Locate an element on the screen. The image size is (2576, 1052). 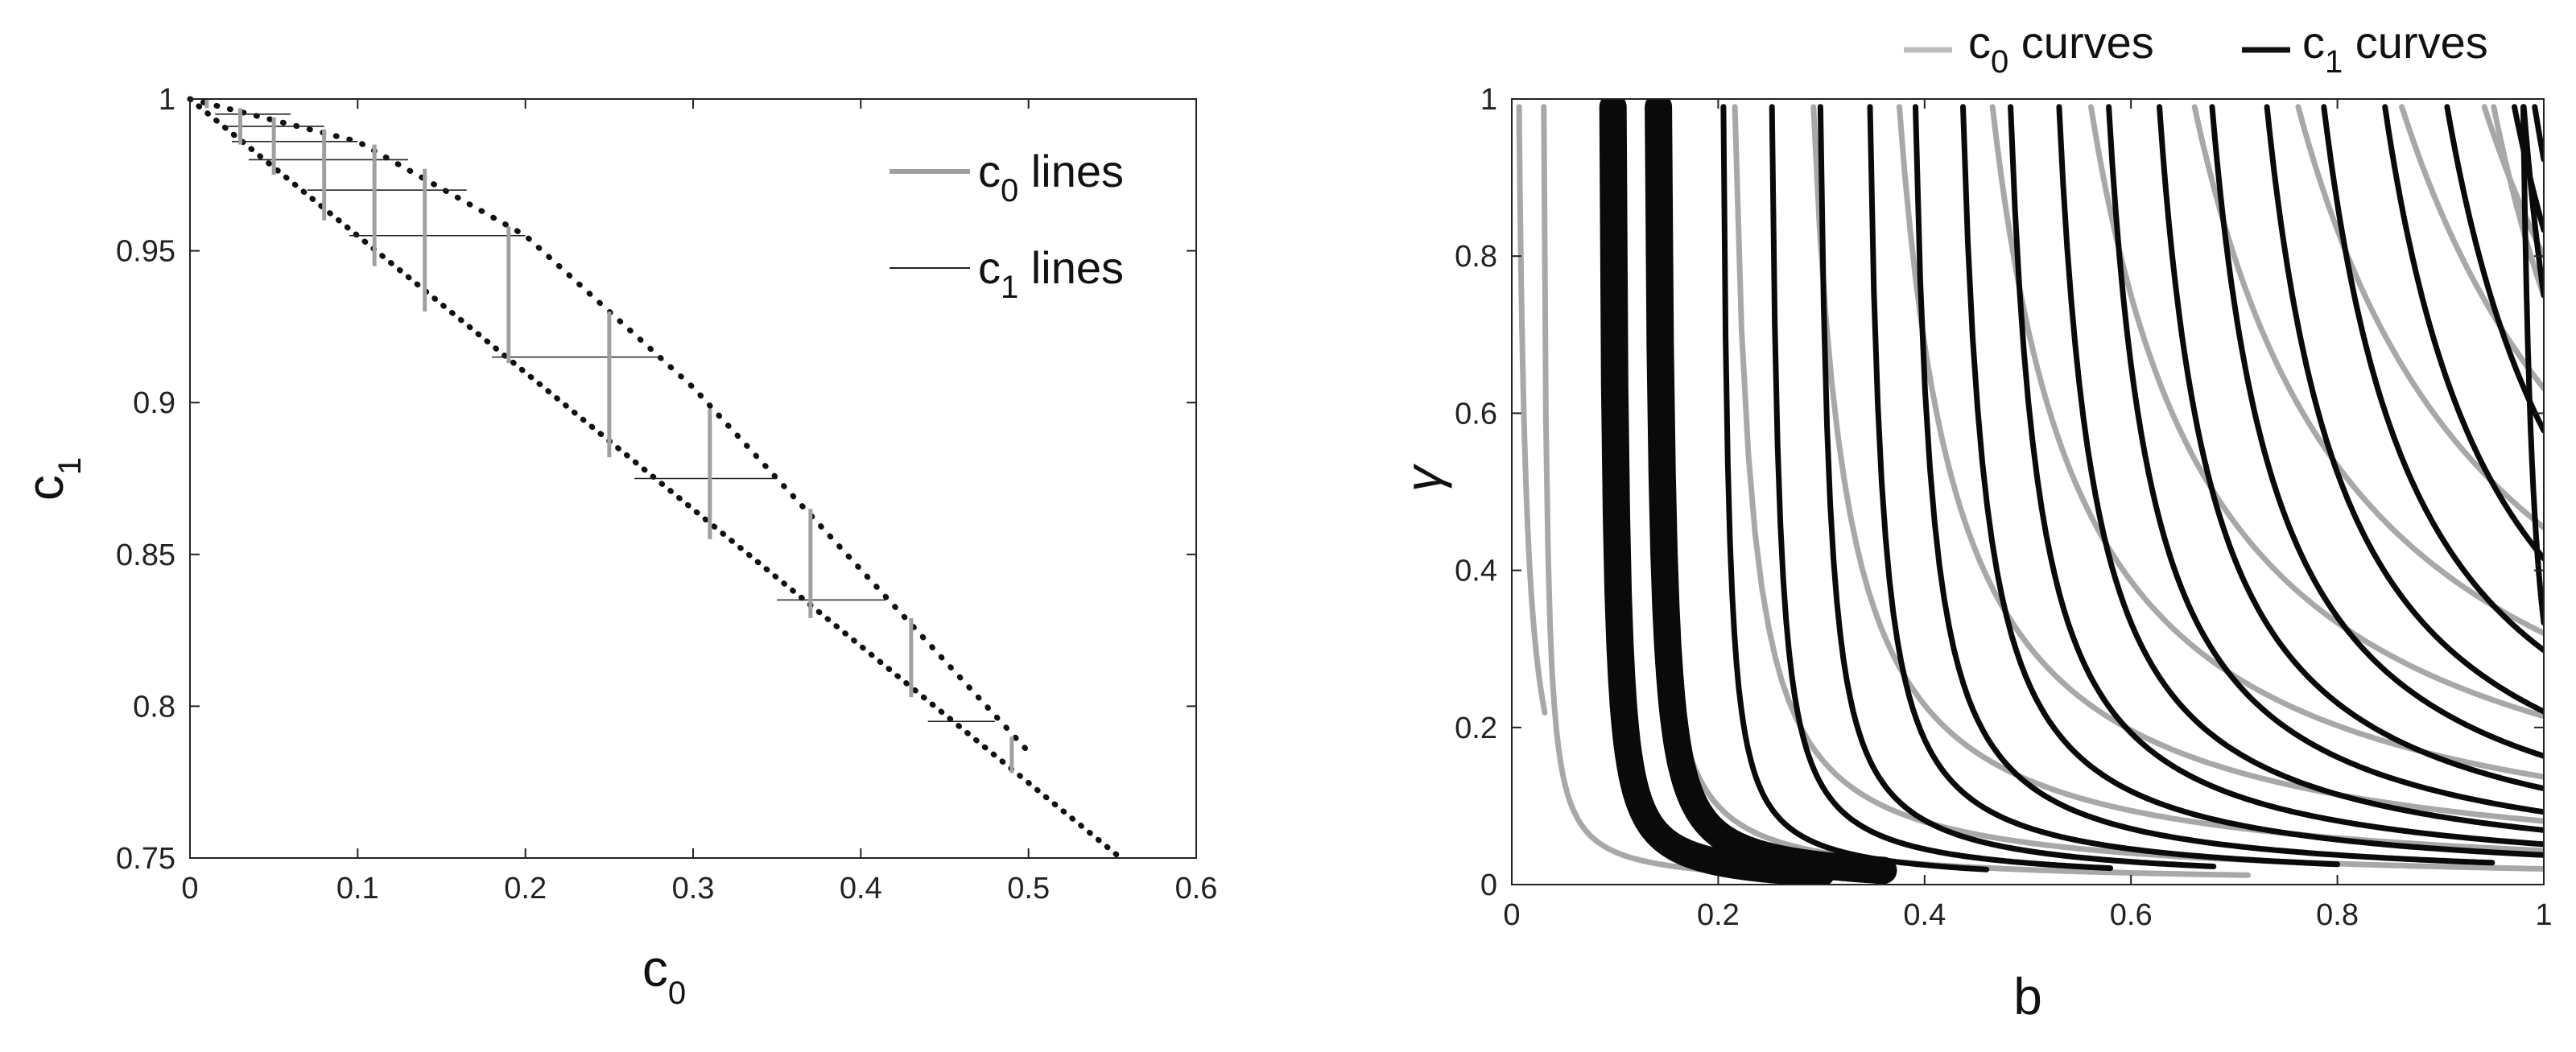
left-legend-label-c0: c0 lines is located at coordinates (1051, 177).